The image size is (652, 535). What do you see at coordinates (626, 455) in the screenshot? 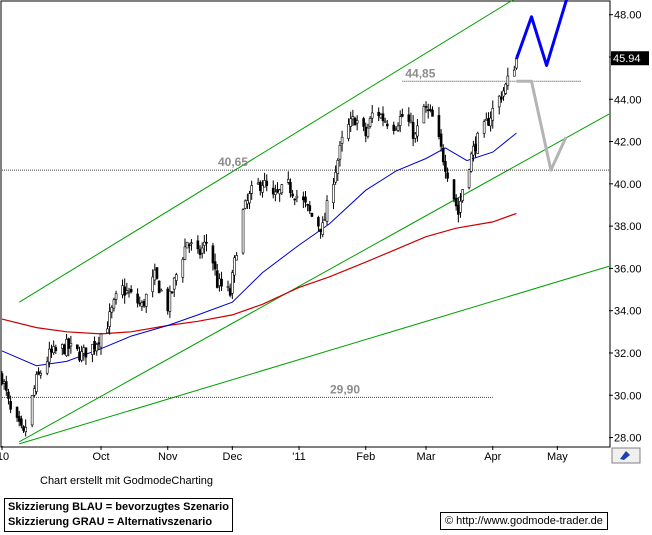
I see `corner-button` at bounding box center [626, 455].